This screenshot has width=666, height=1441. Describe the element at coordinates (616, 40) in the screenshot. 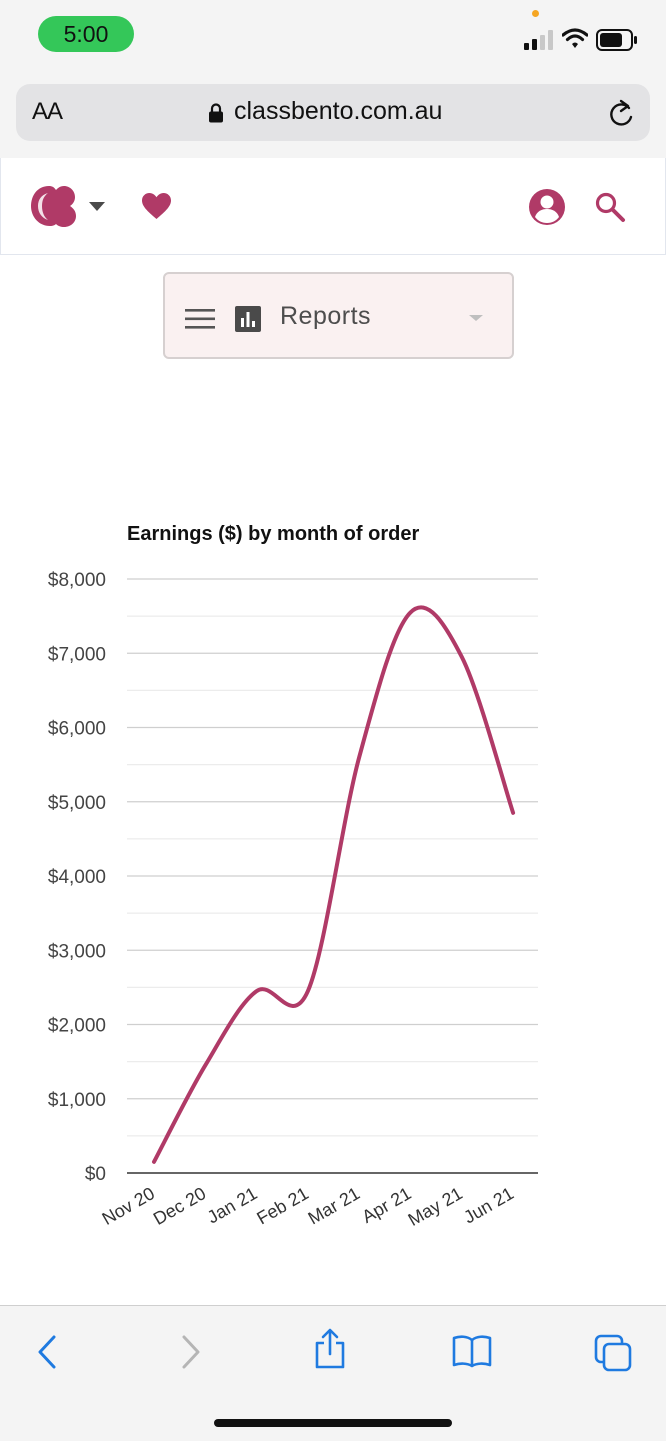

I see `battery-icon` at that location.